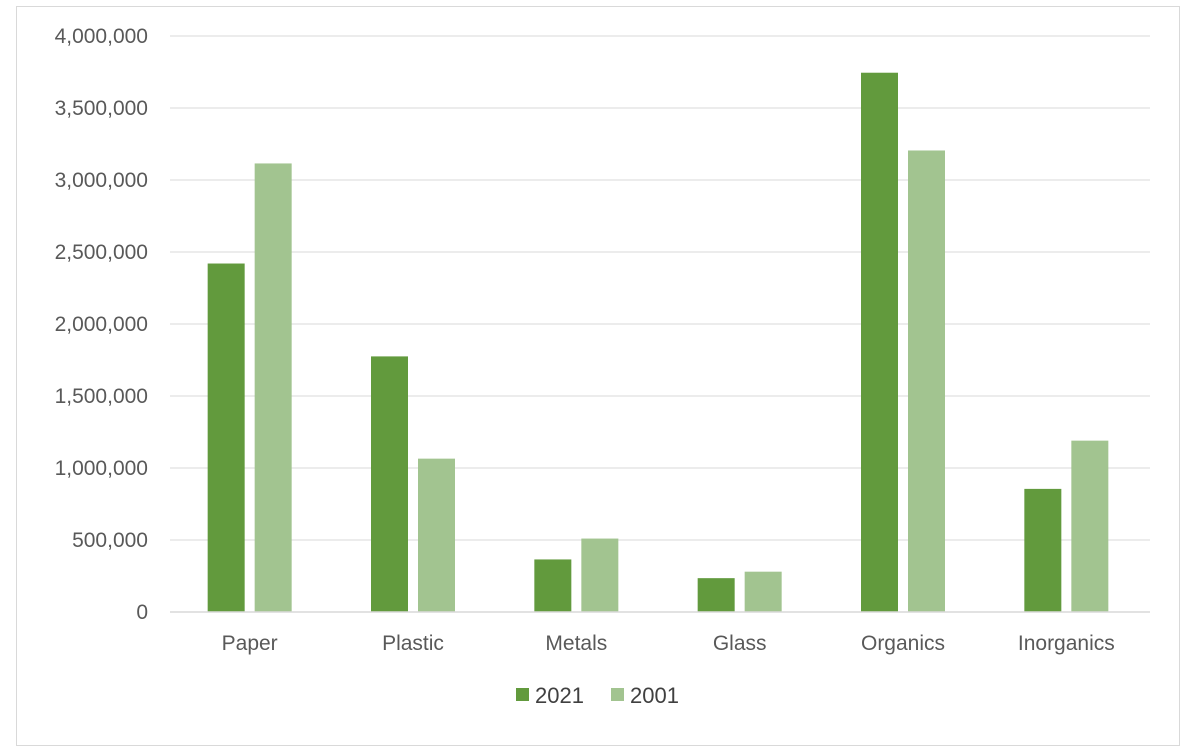  What do you see at coordinates (273, 387) in the screenshot?
I see `bar-paper-2001` at bounding box center [273, 387].